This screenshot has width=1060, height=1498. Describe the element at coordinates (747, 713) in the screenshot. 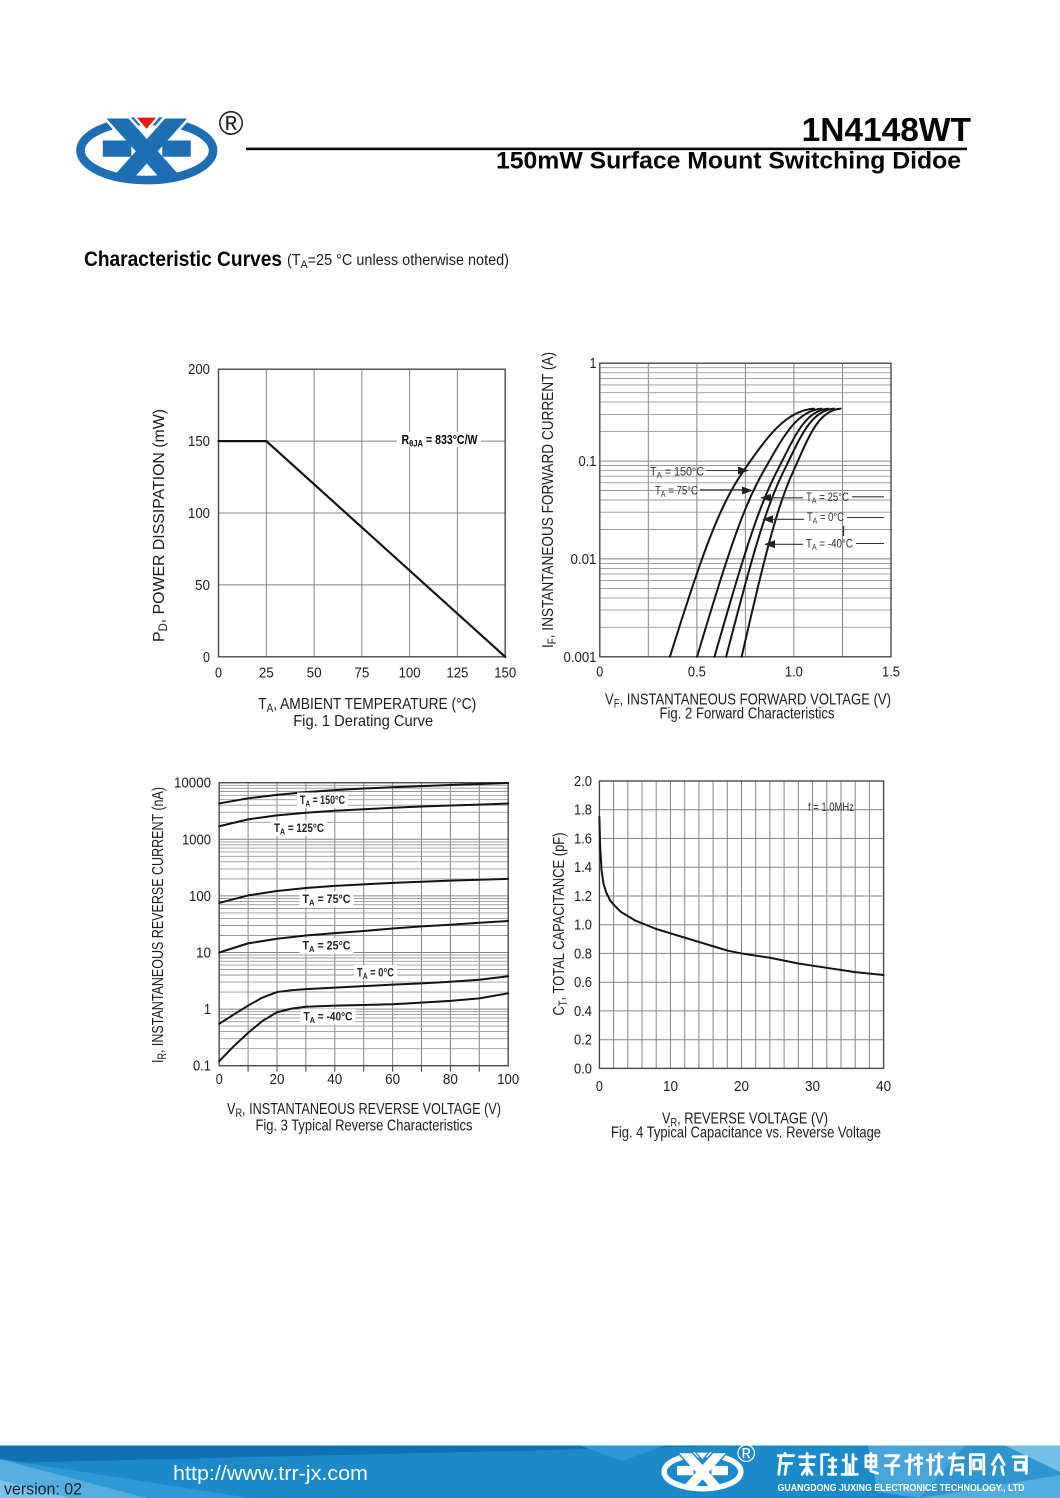

I see `svg-text:Fig. 2 Forward Characteristic: Fig. 2 Forward Characteristics` at that location.